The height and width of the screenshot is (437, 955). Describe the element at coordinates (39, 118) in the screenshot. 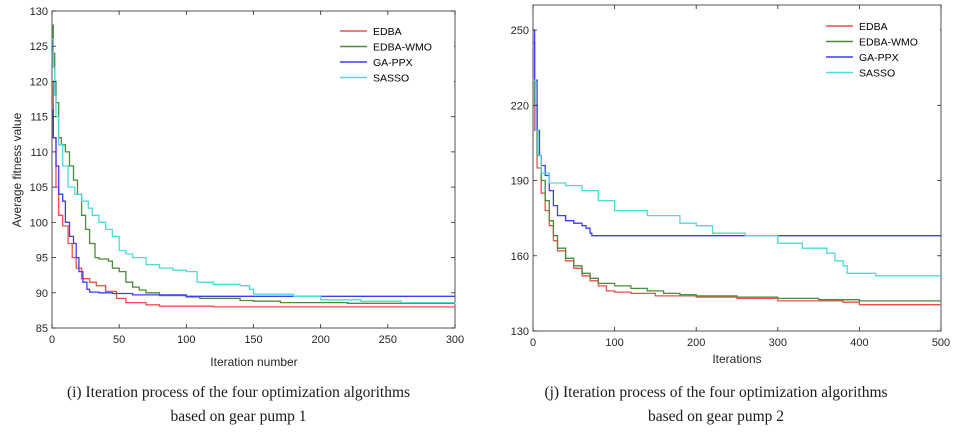

I see `y-tick-label: 115` at that location.